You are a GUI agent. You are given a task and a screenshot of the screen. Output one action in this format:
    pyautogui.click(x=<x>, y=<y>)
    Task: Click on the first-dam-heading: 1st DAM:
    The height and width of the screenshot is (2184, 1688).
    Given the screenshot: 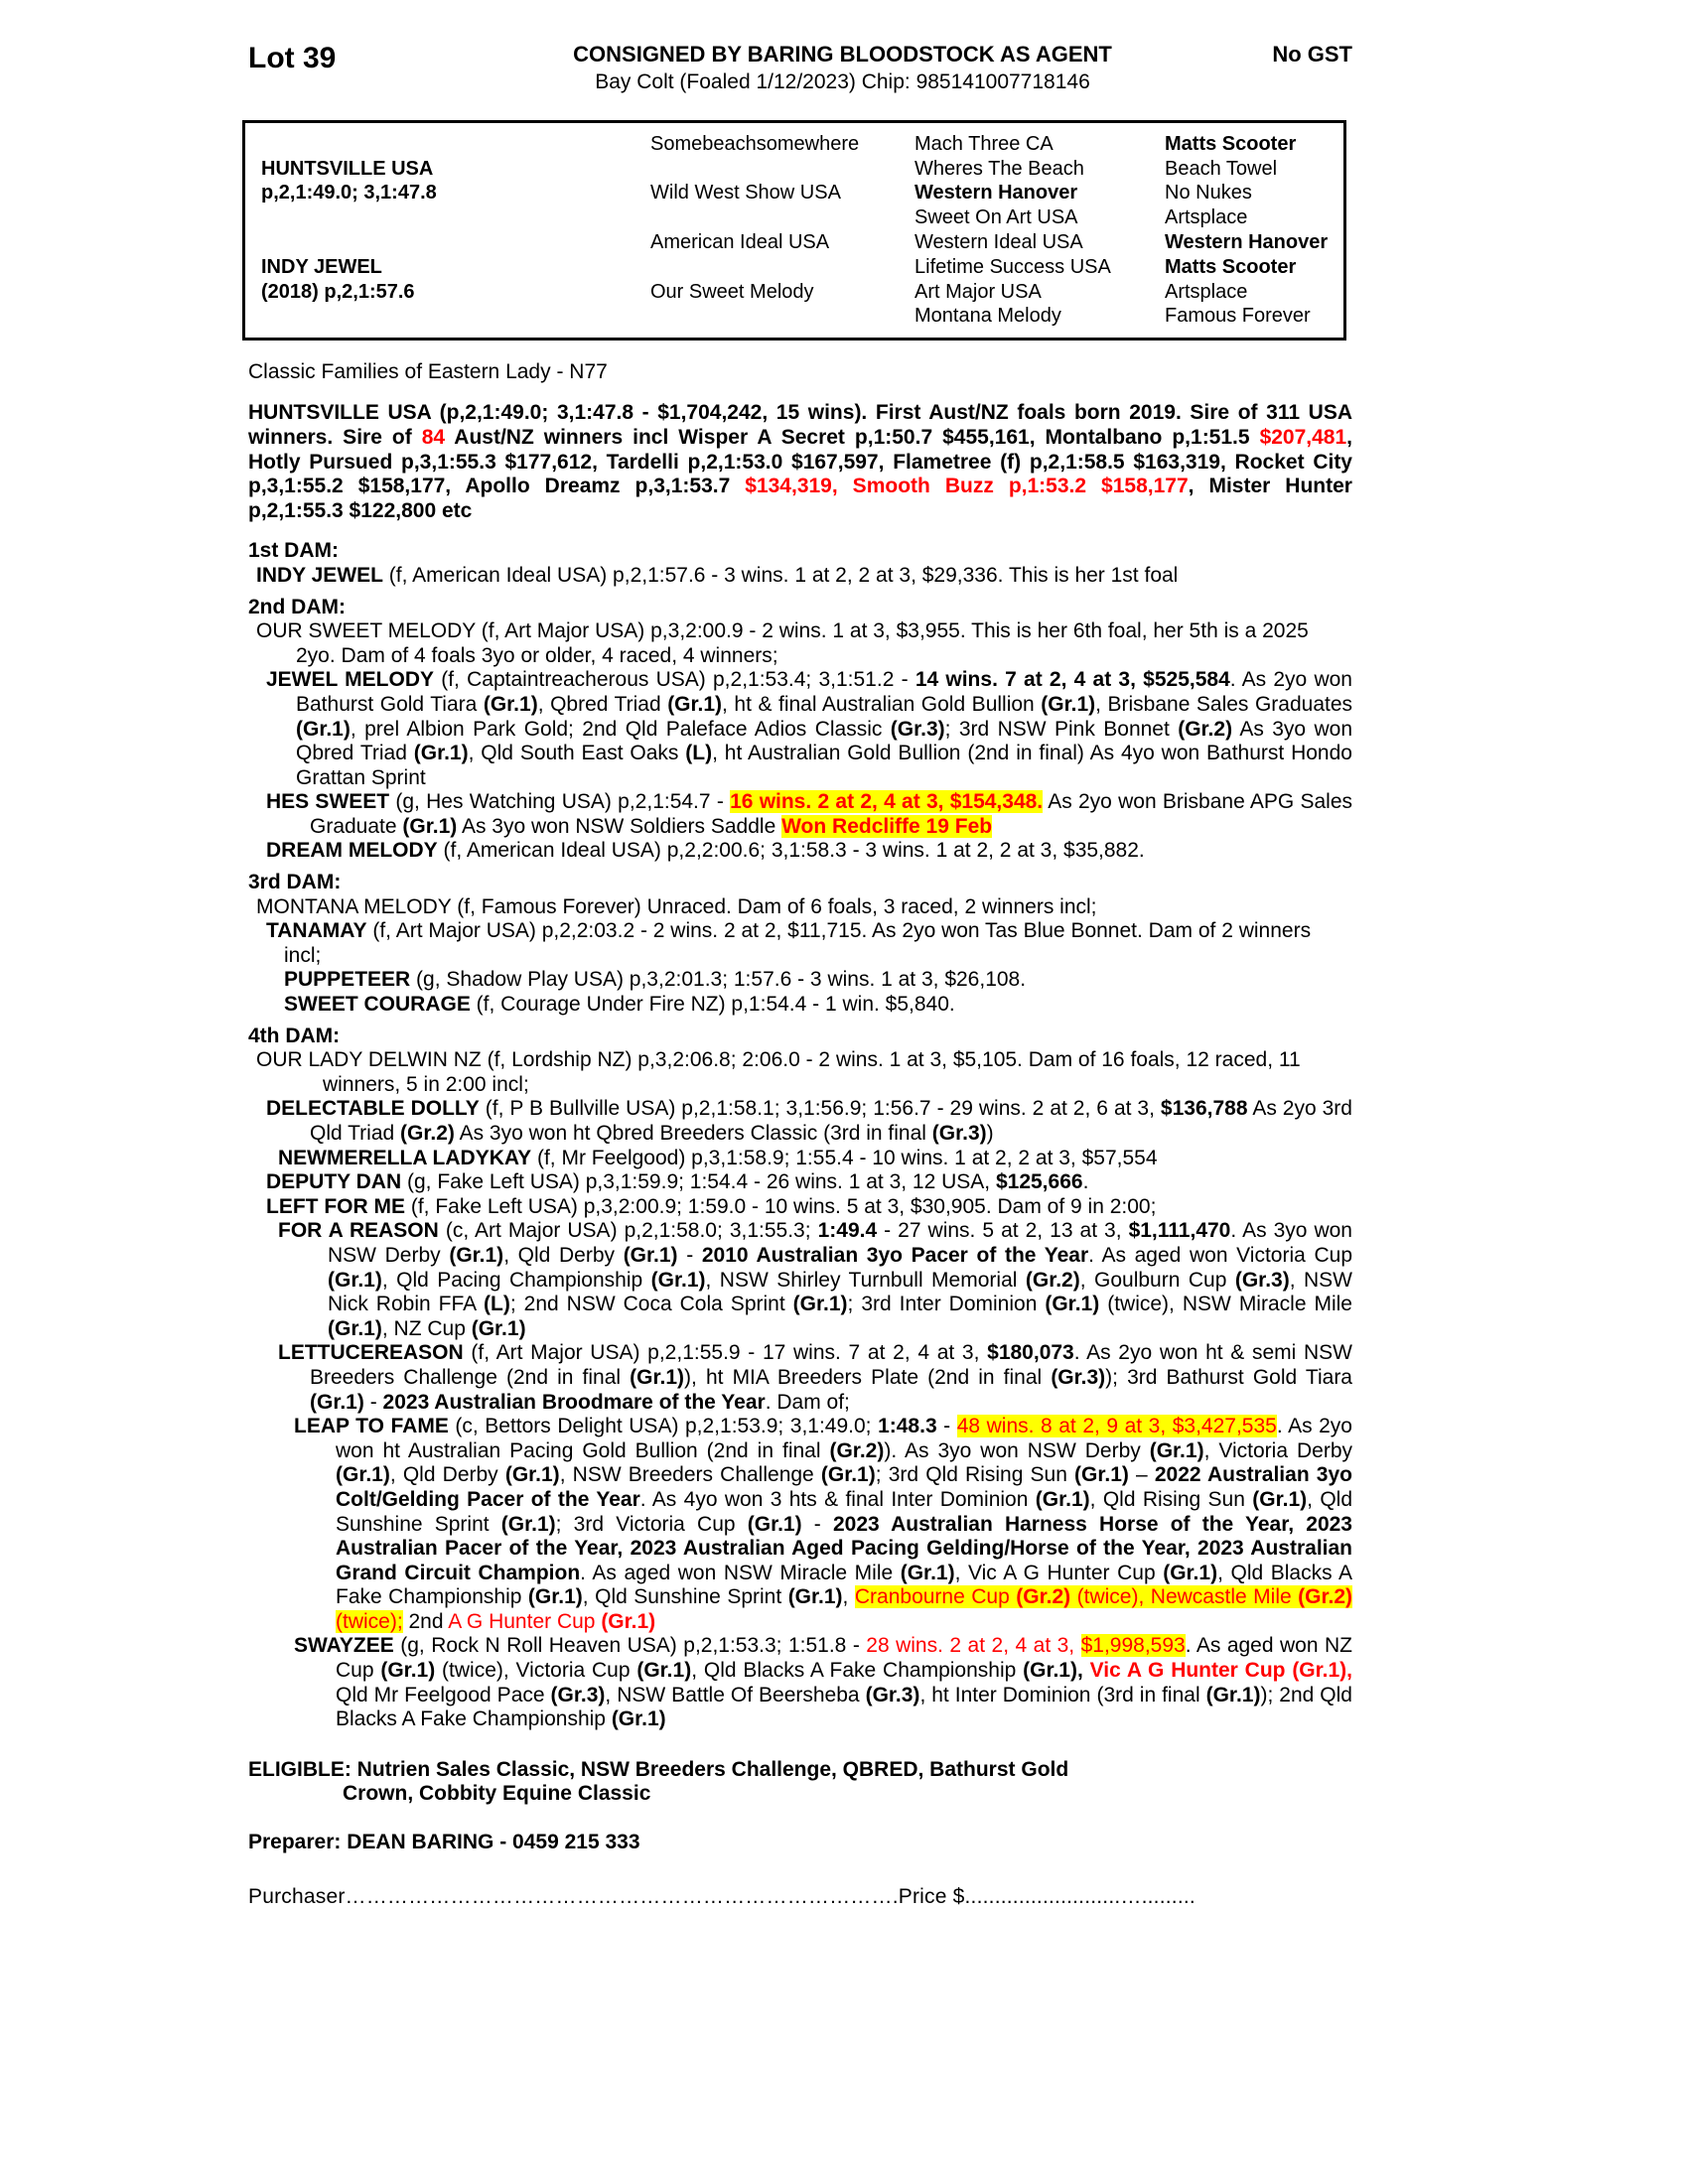 What is the action you would take?
    pyautogui.click(x=294, y=551)
    